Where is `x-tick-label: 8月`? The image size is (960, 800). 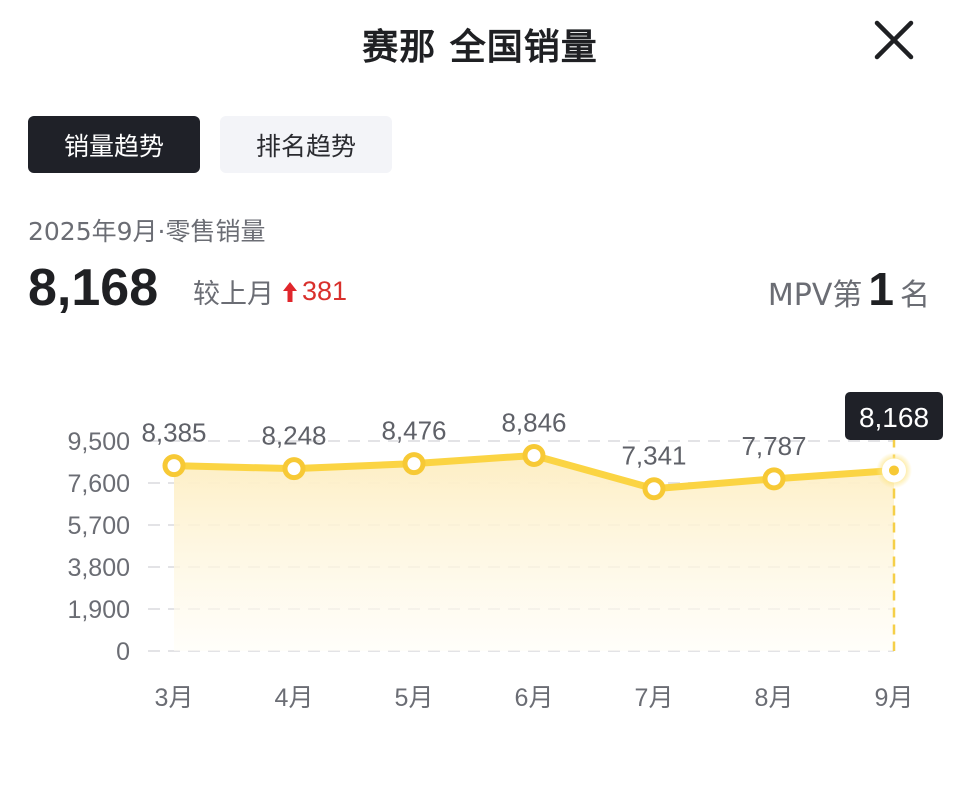
x-tick-label: 8月 is located at coordinates (774, 698).